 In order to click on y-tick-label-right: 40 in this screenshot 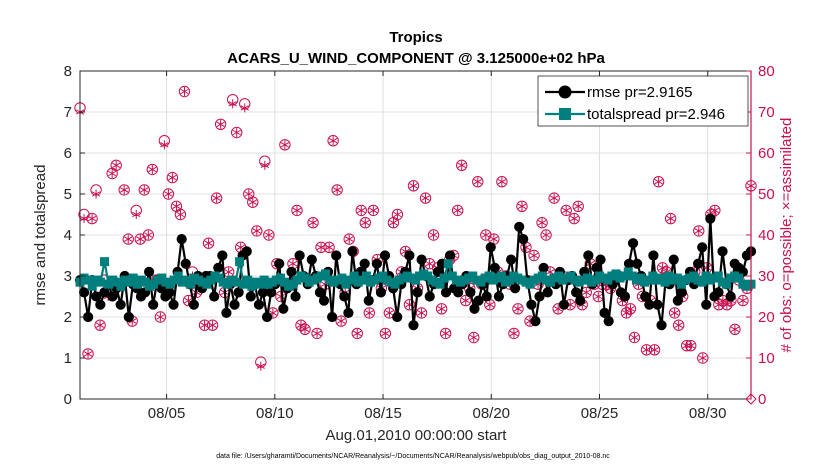, I will do `click(766, 235)`.